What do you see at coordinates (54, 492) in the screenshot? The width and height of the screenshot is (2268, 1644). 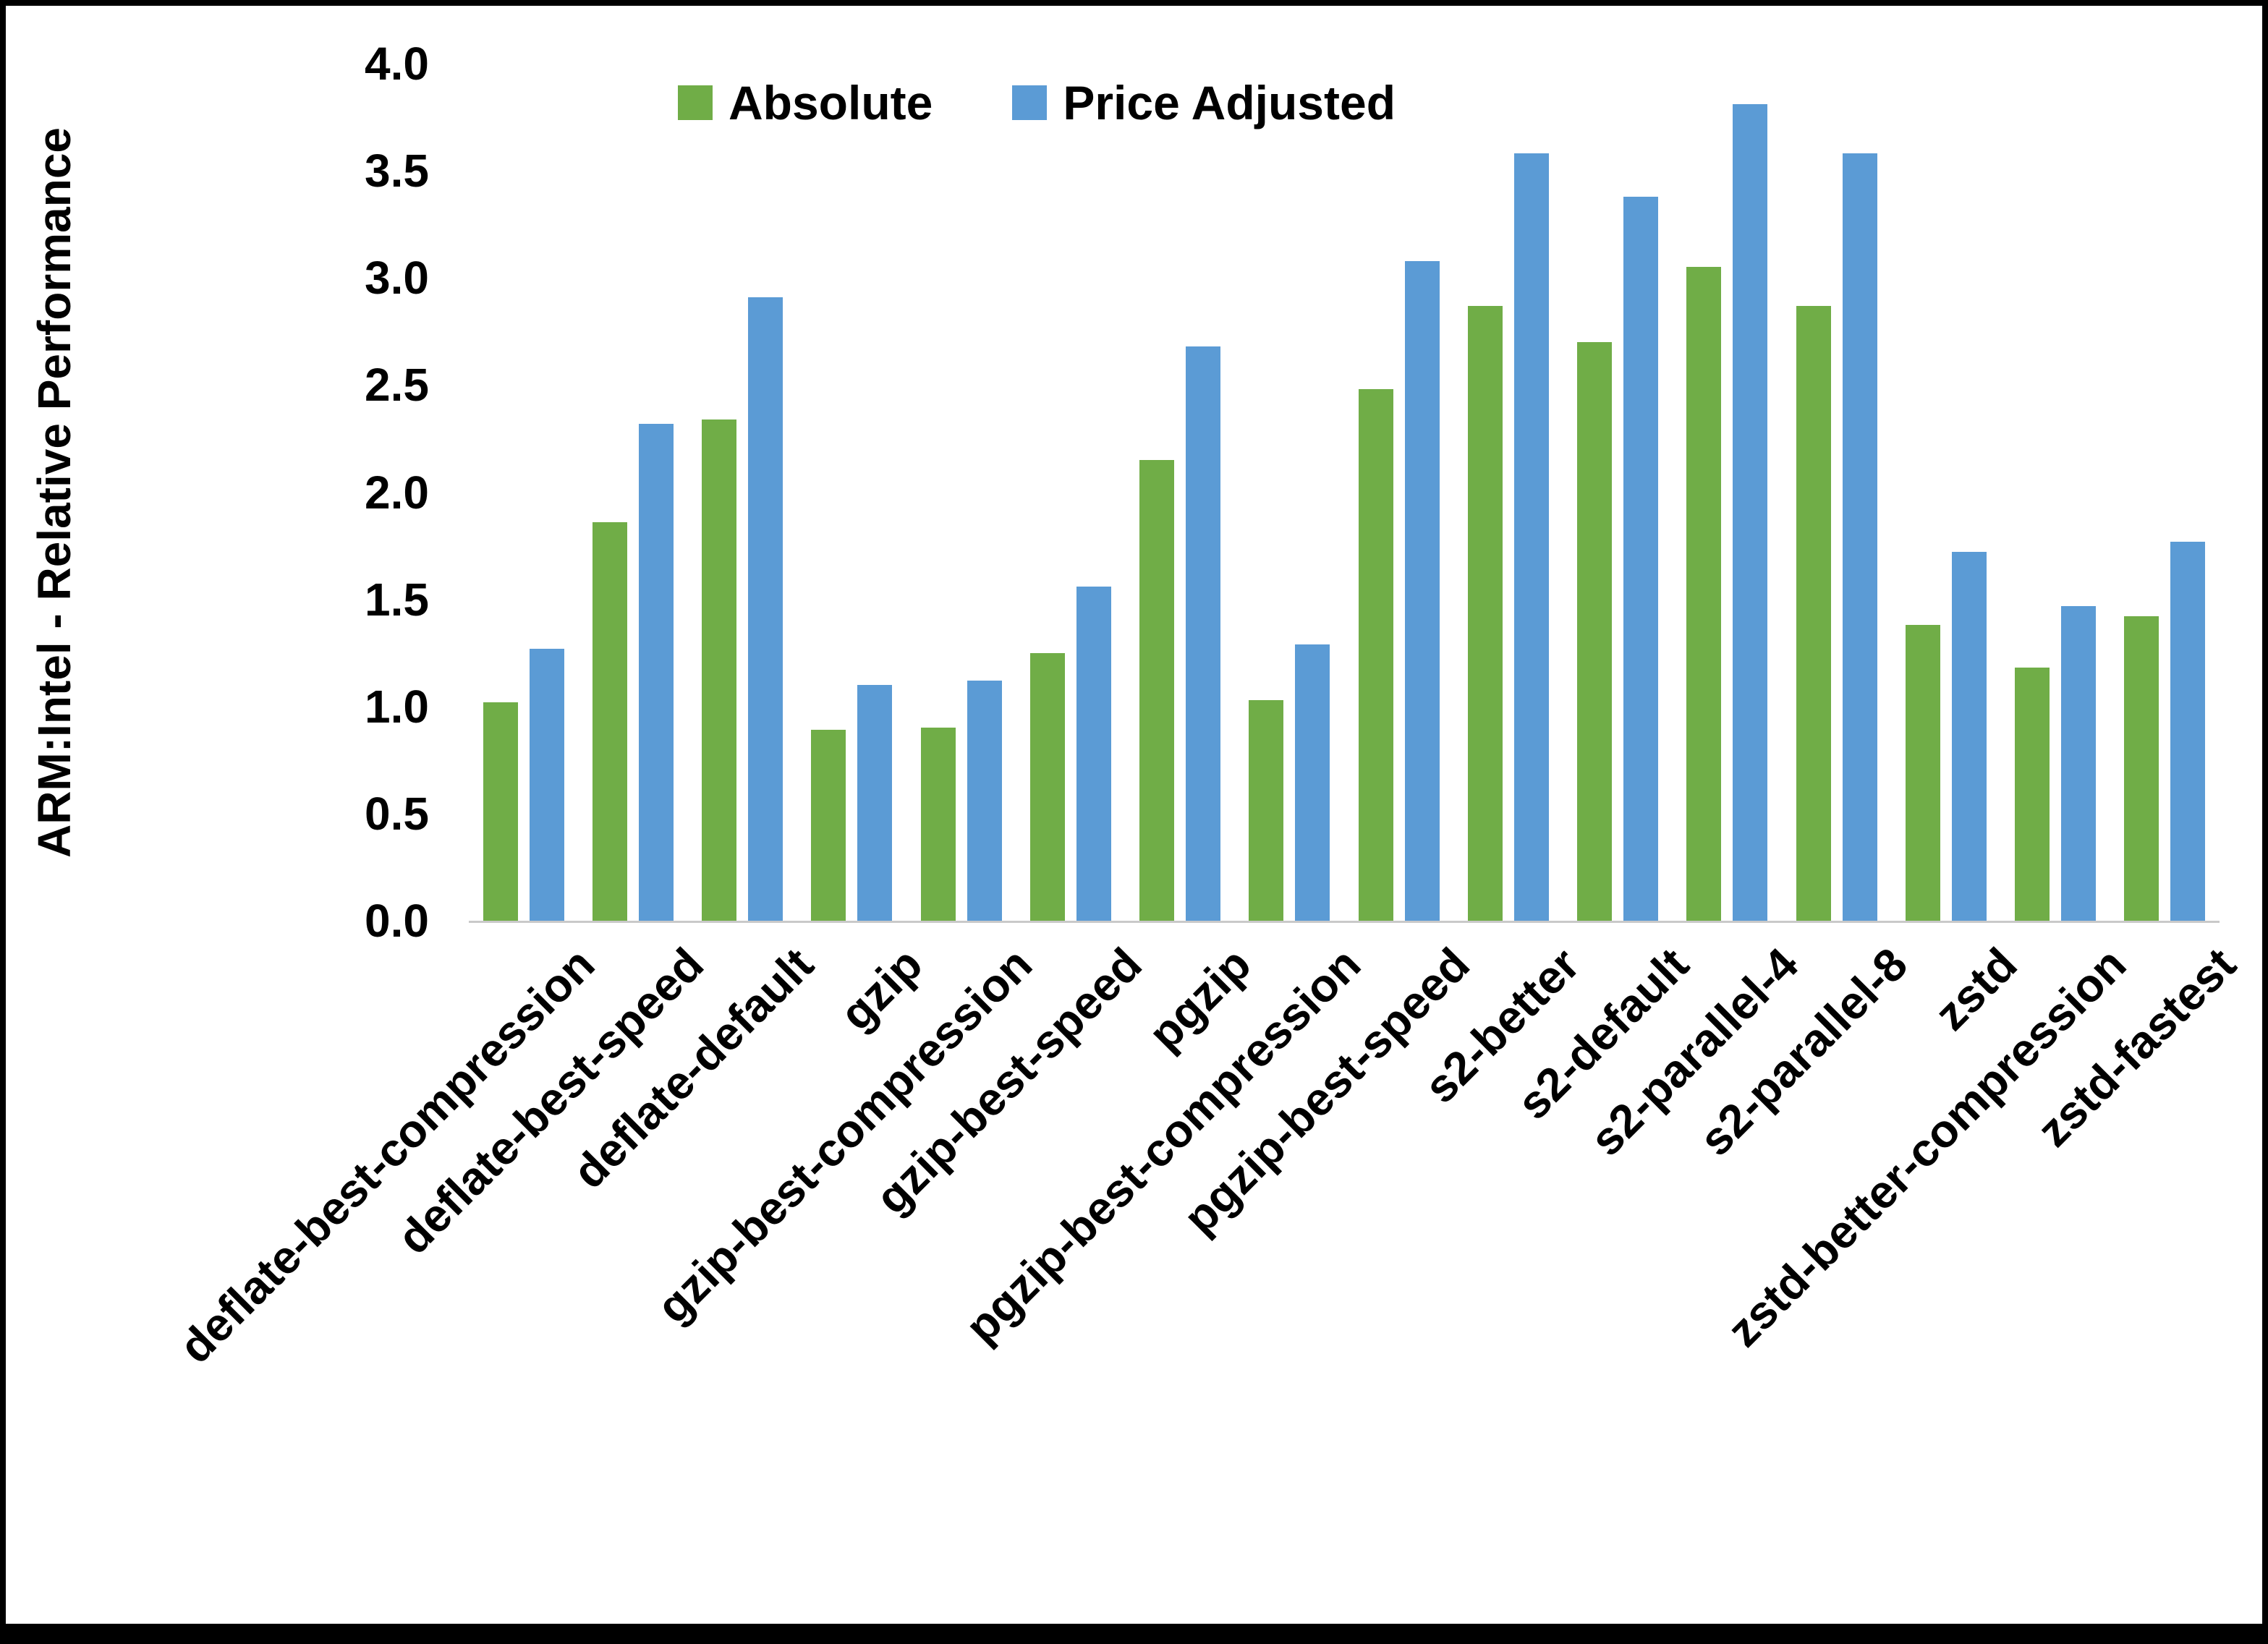 I see `y-axis-title: ARM:Intel - Relative Performance` at bounding box center [54, 492].